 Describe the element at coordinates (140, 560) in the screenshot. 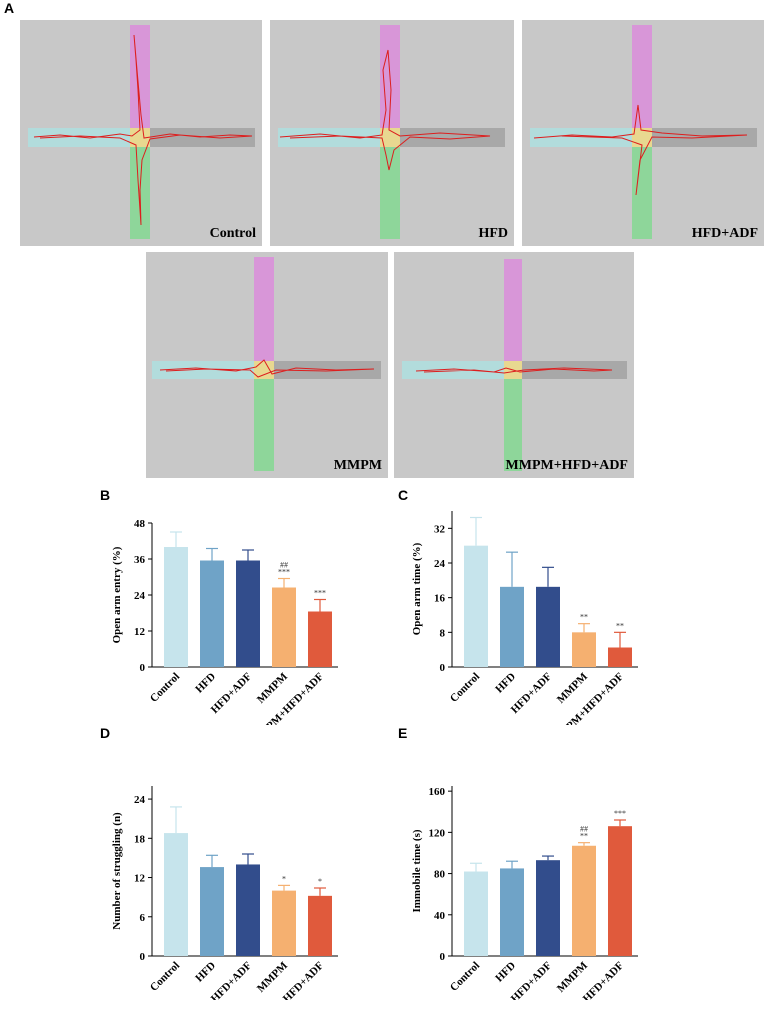

I see `y-tick-label: 36` at that location.